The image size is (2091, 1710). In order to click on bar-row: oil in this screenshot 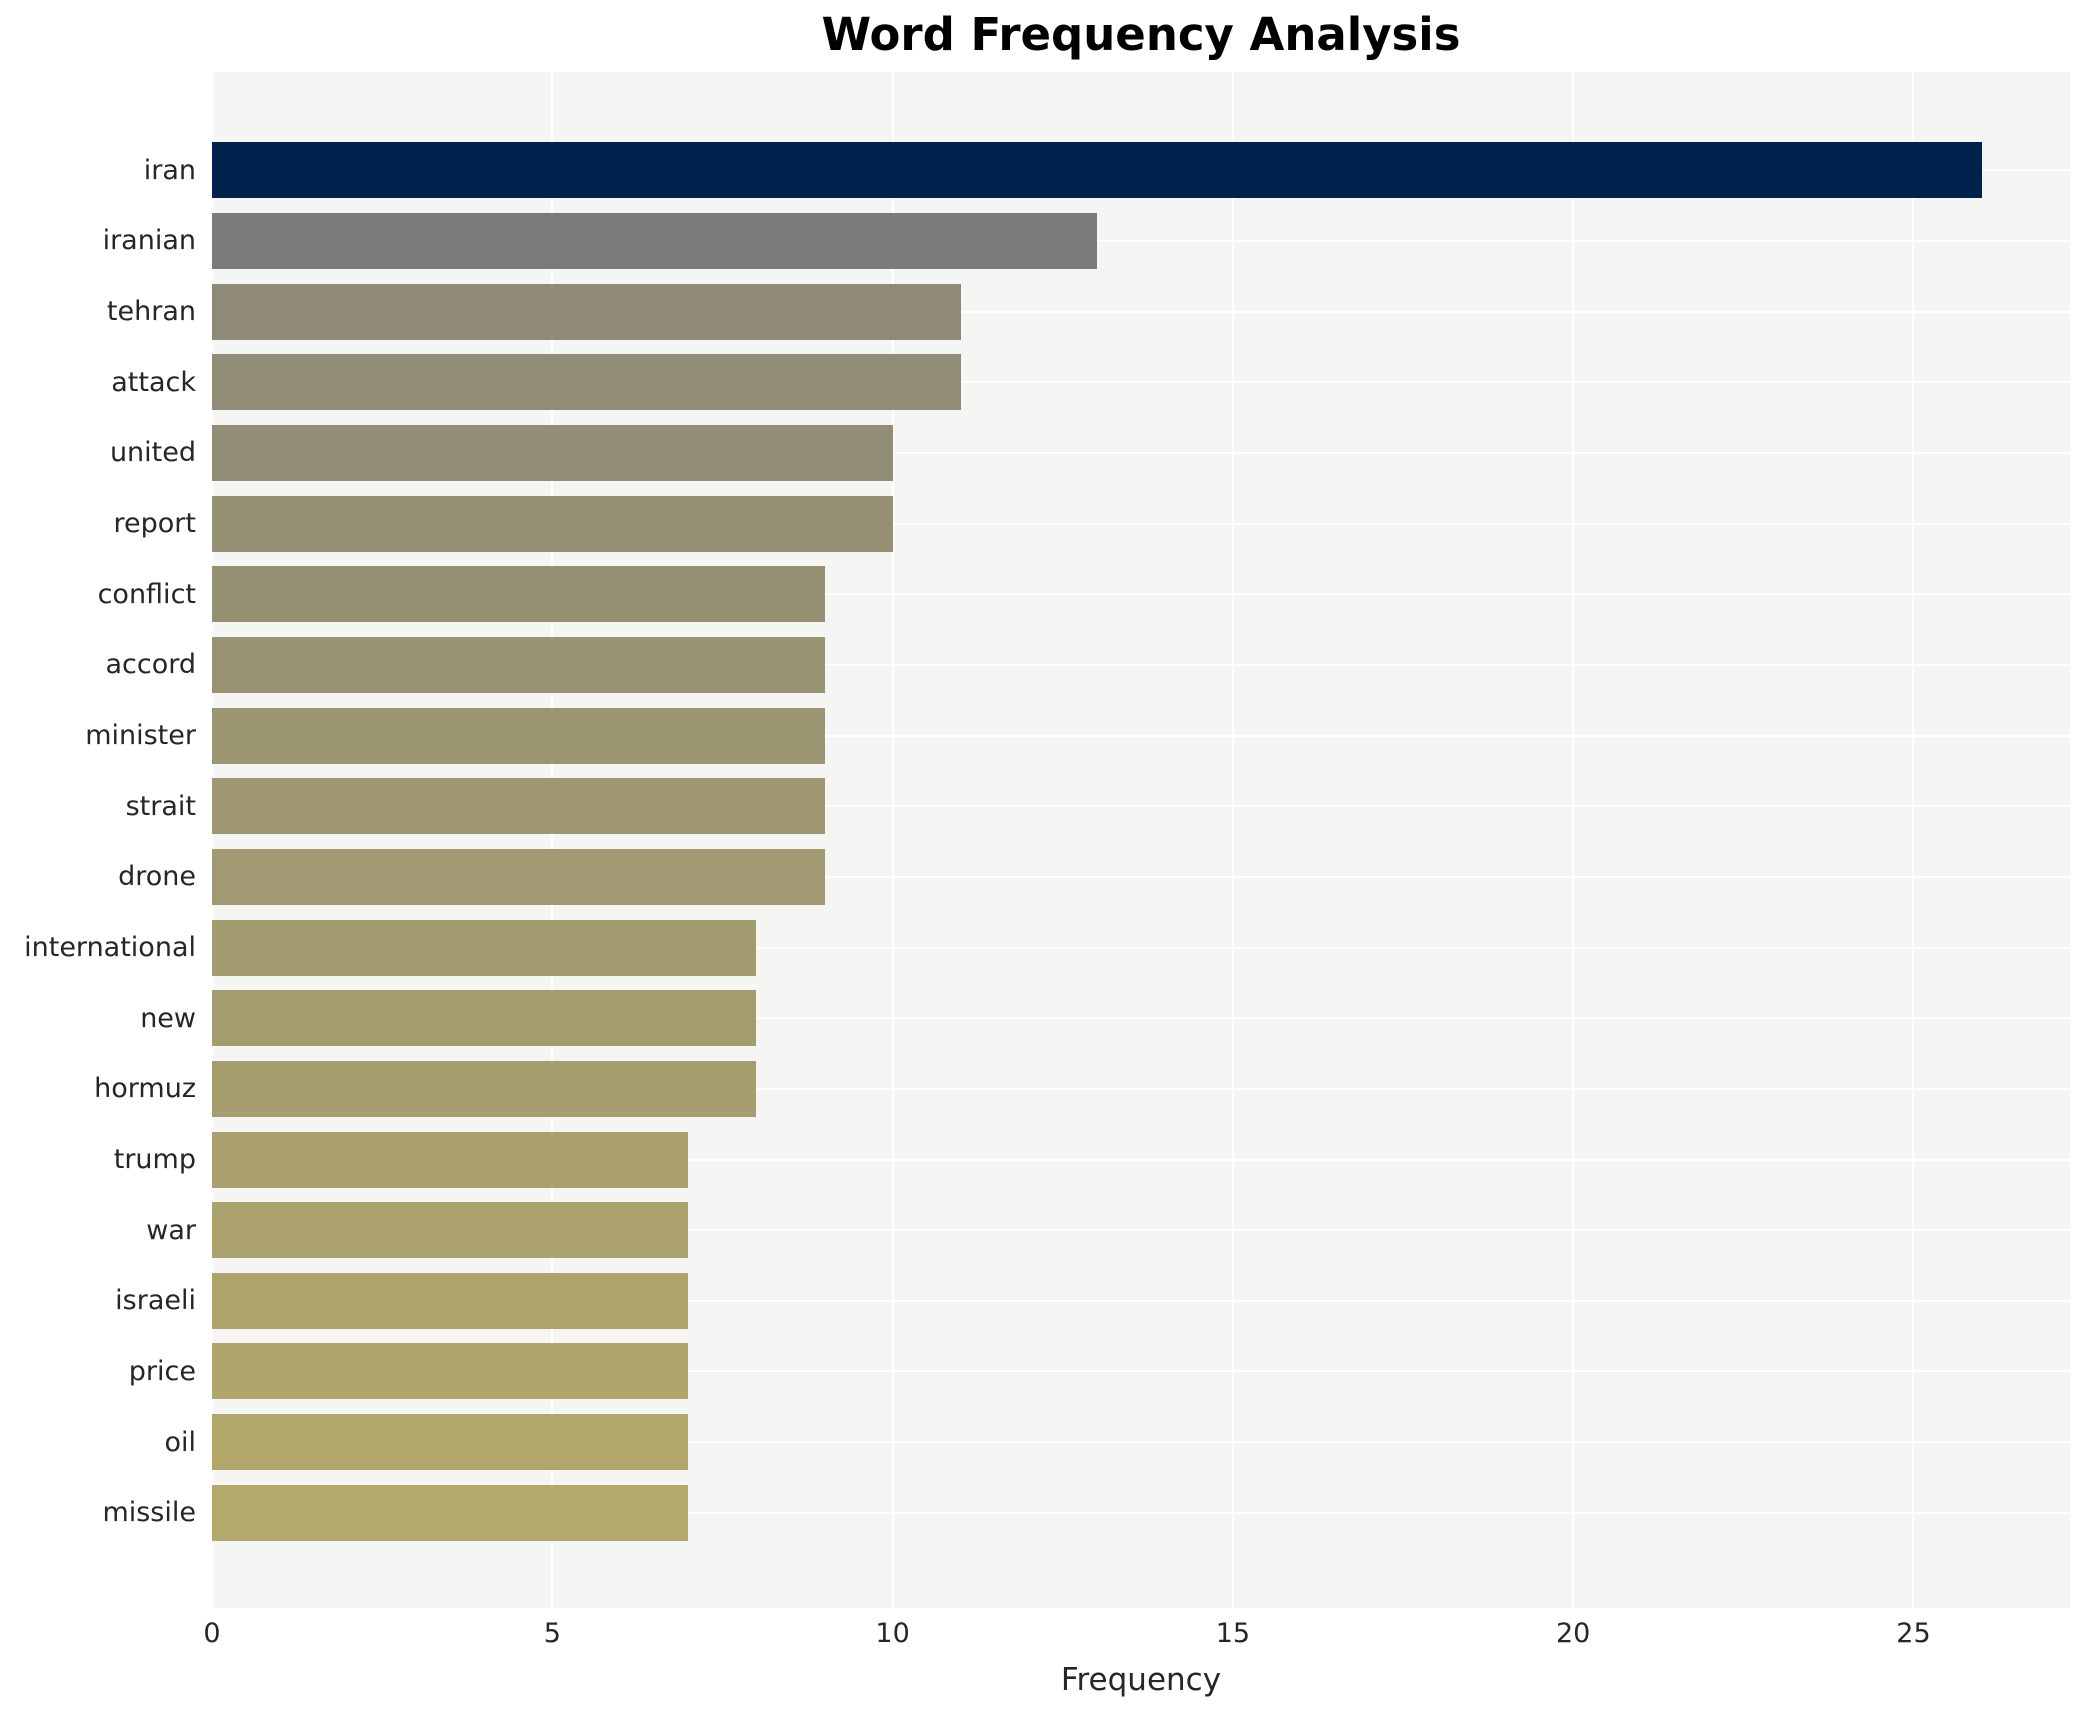, I will do `click(1117, 1442)`.